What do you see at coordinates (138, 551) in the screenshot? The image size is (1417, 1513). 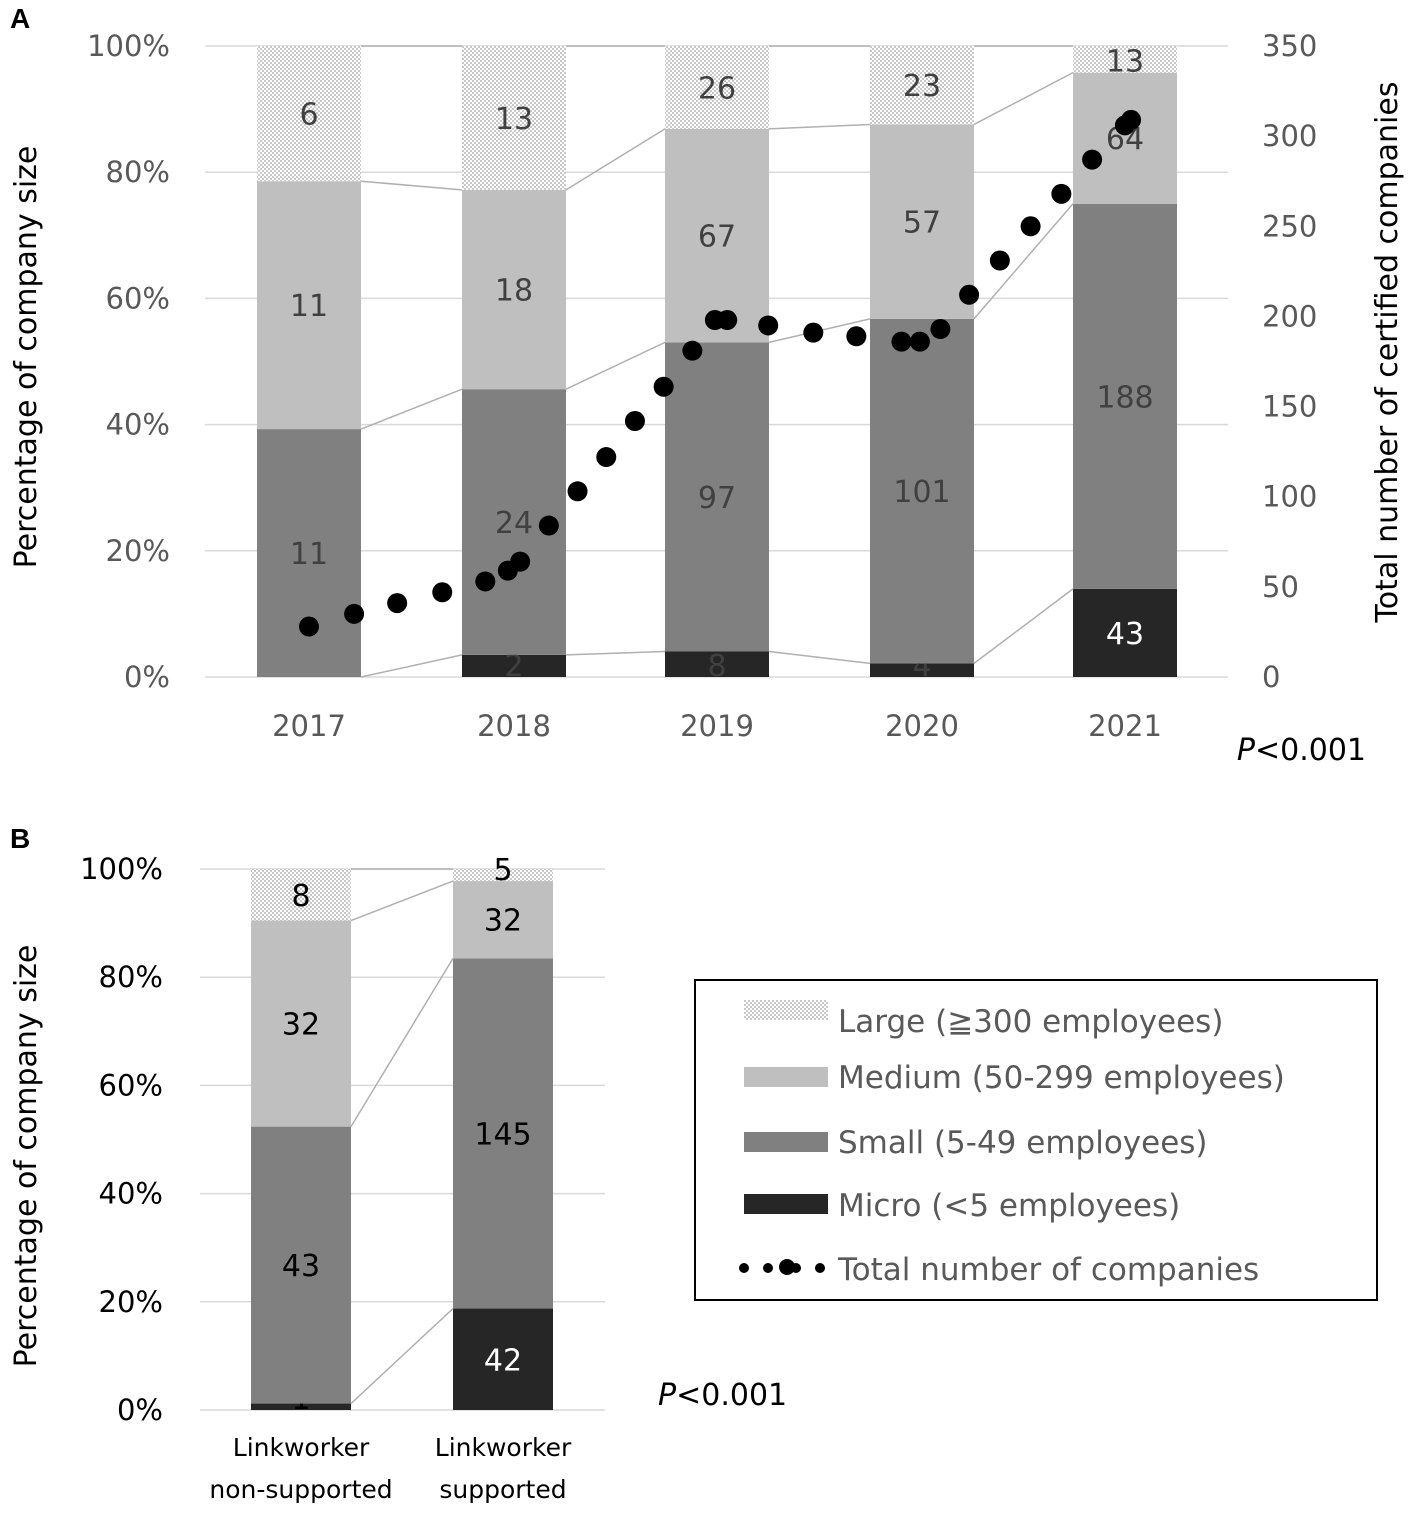 I see `y-tick-label-1: 20%` at bounding box center [138, 551].